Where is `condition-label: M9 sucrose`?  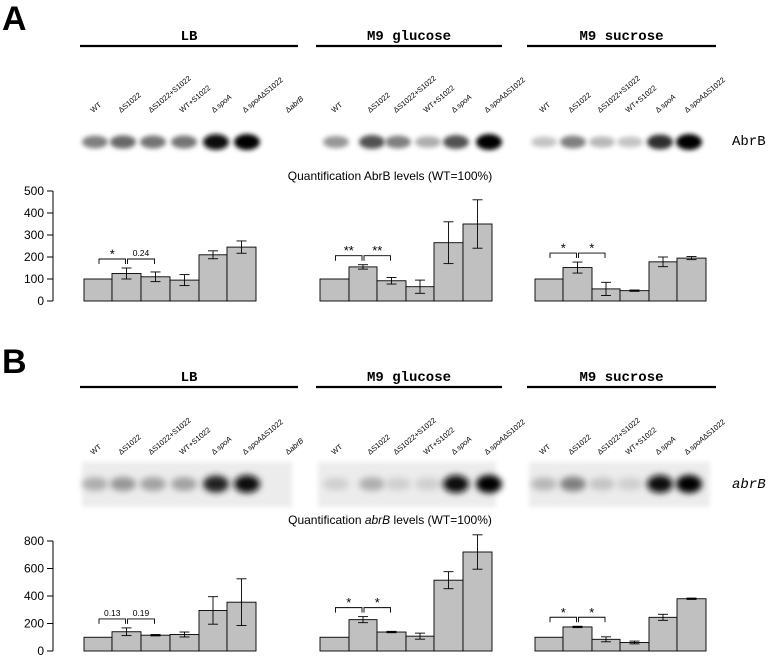
condition-label: M9 sucrose is located at coordinates (621, 378).